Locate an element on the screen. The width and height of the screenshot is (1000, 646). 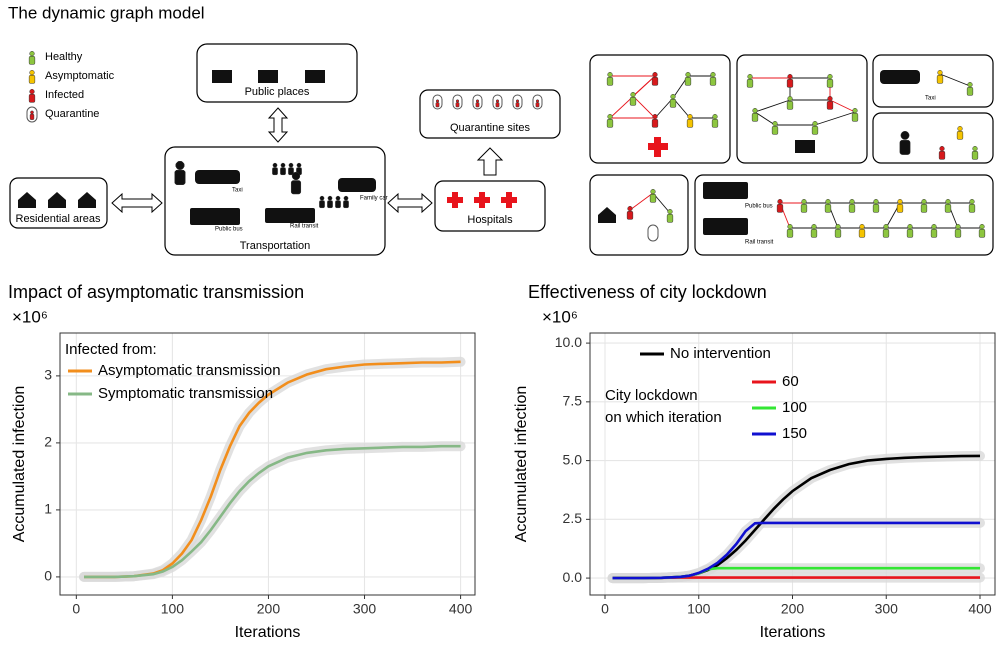
legend-title: Infected from: is located at coordinates (111, 349).